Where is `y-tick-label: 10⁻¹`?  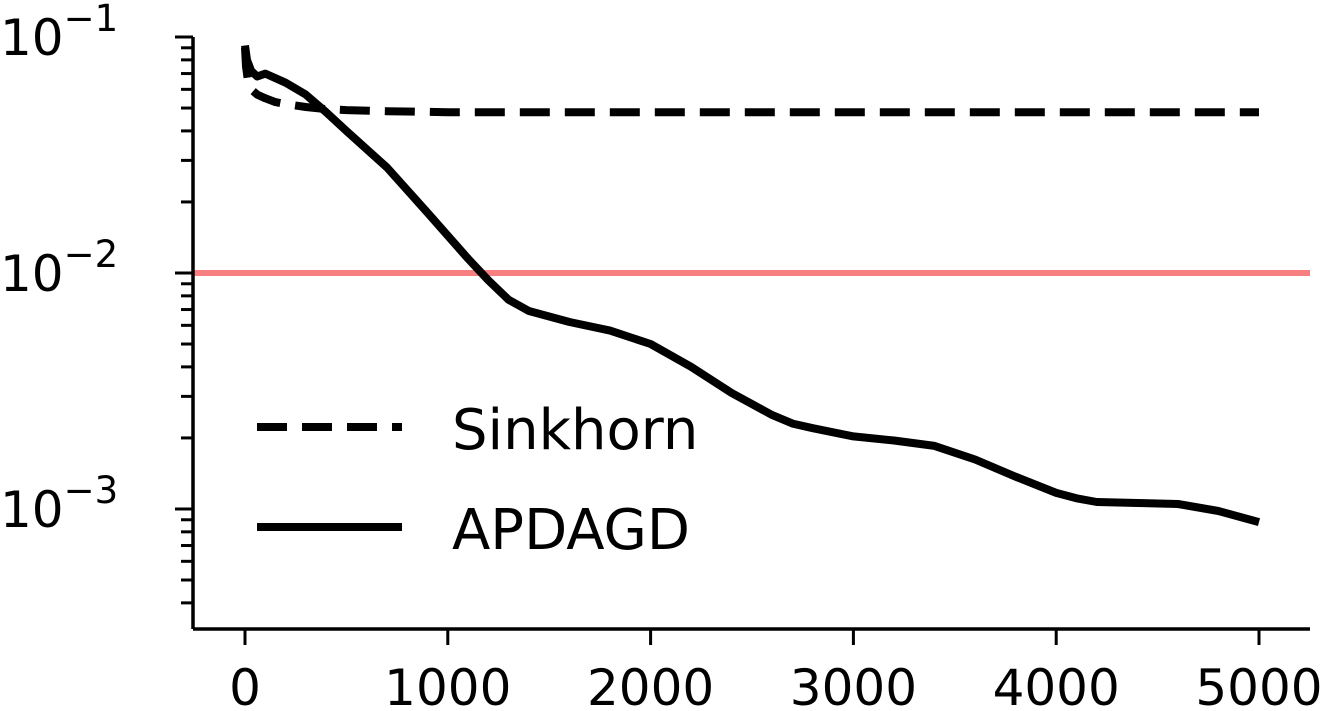 y-tick-label: 10⁻¹ is located at coordinates (59, 33).